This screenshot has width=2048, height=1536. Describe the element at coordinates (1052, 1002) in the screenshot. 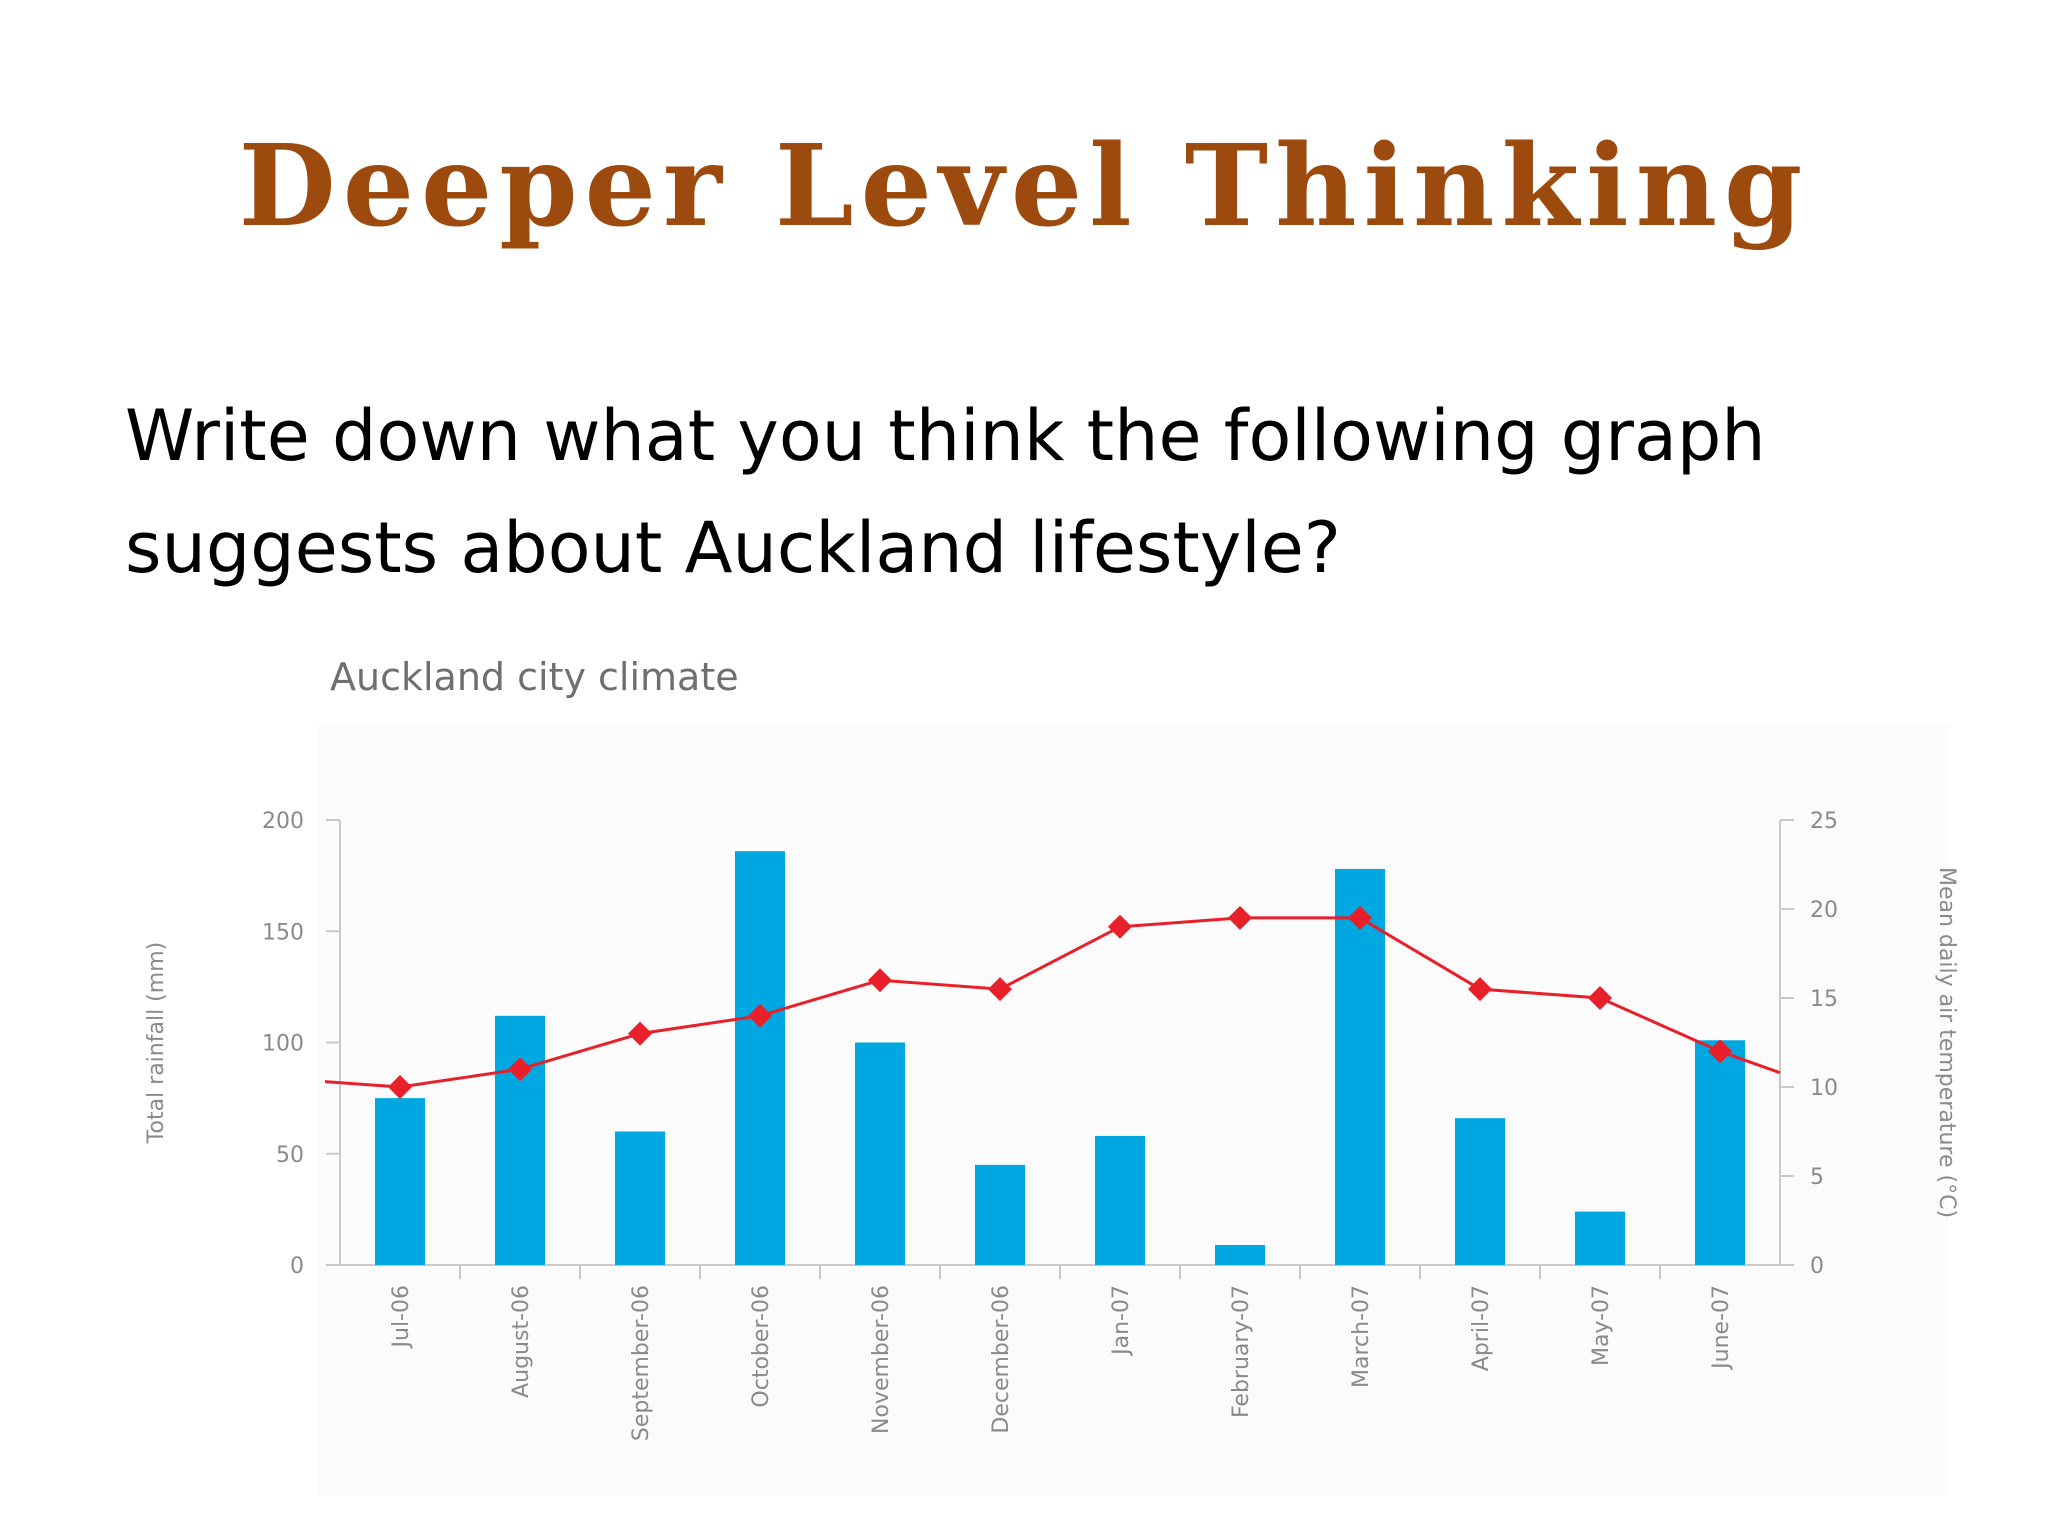

I see `temperature-line` at that location.